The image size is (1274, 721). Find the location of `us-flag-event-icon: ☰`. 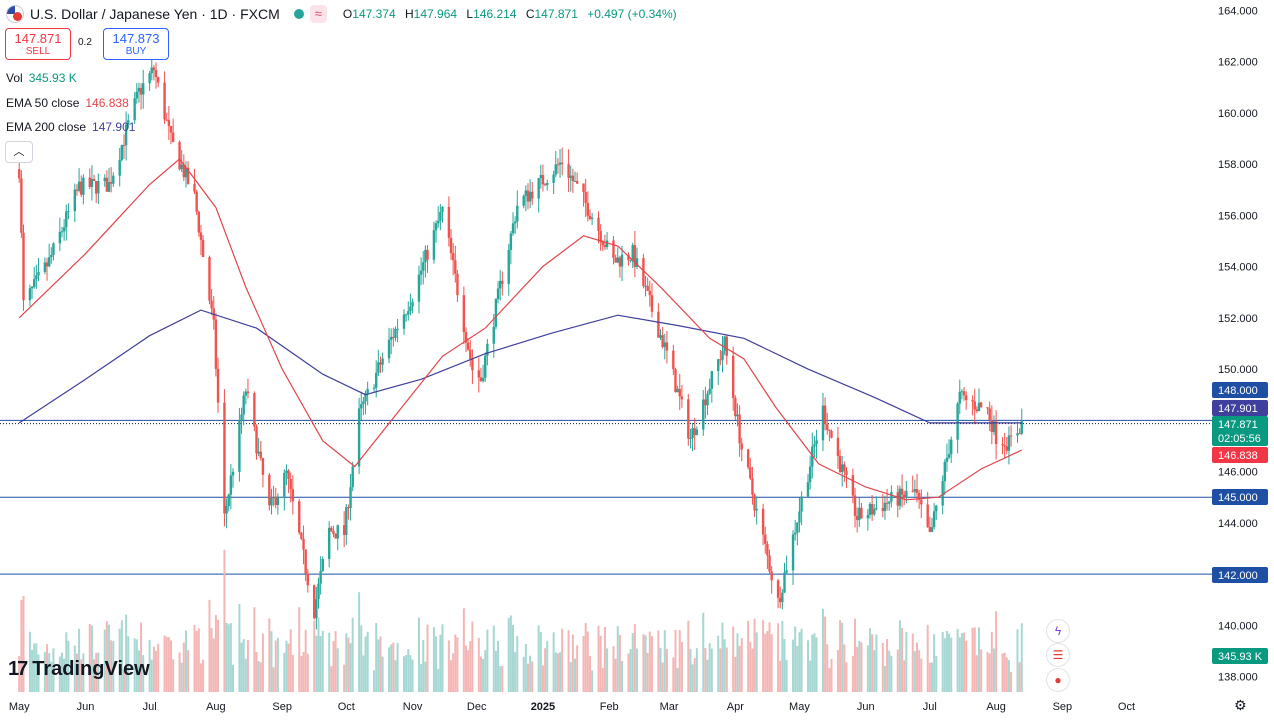

us-flag-event-icon: ☰ is located at coordinates (1058, 655).